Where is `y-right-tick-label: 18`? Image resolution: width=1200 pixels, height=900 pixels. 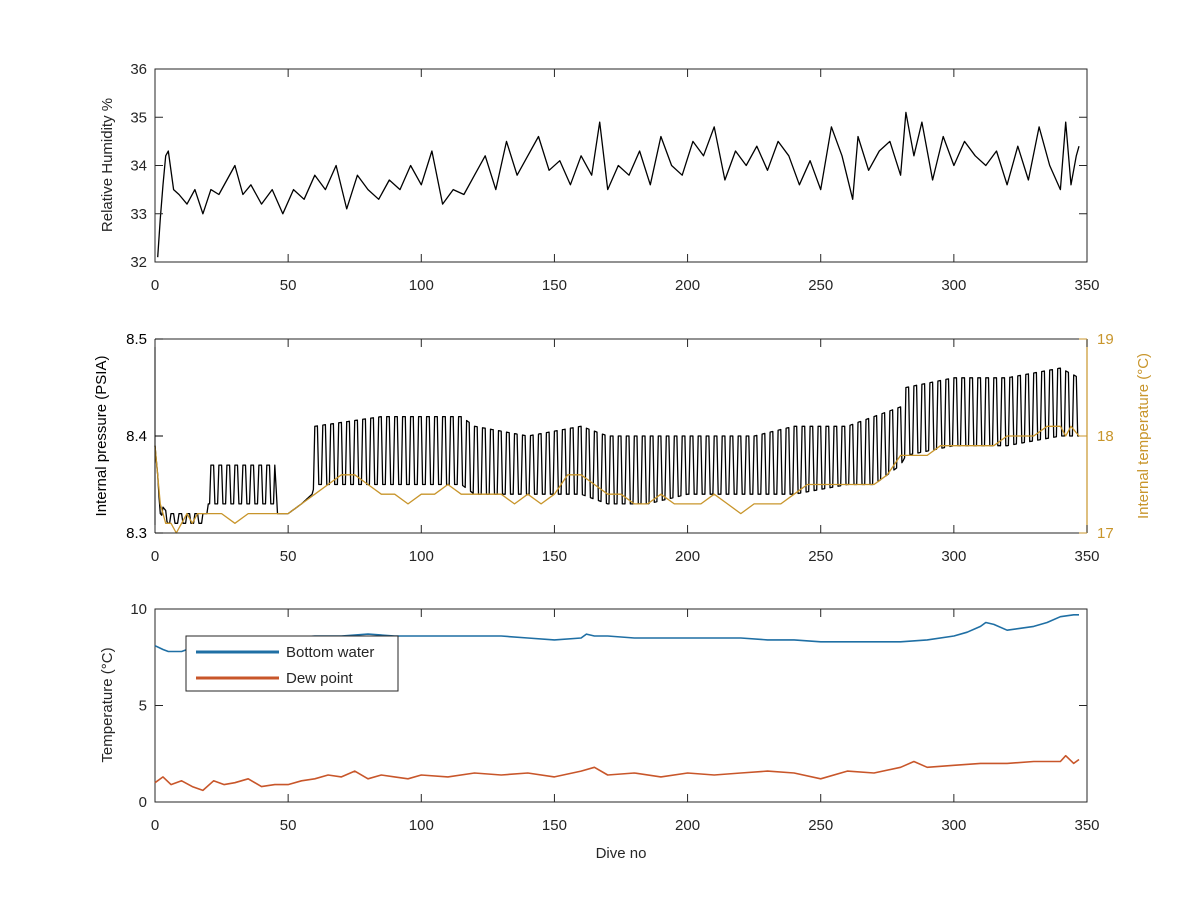
y-right-tick-label: 18 is located at coordinates (1105, 436).